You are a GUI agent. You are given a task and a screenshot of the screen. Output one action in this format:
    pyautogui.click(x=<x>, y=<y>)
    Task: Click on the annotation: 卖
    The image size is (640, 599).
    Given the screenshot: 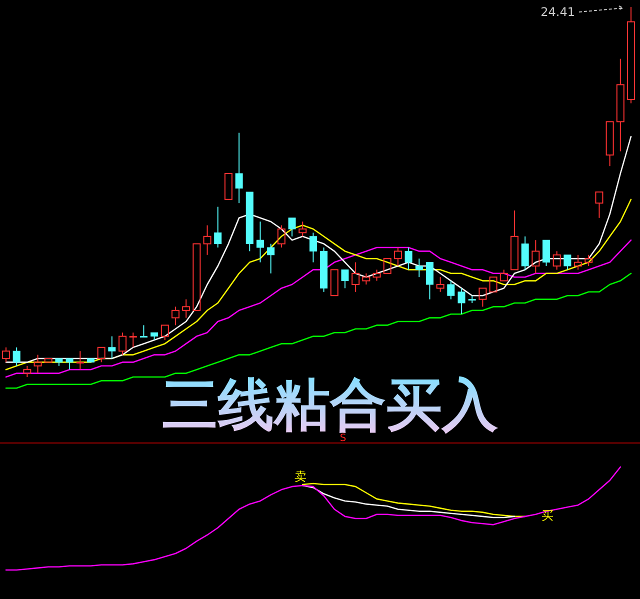 What is the action you would take?
    pyautogui.click(x=300, y=476)
    